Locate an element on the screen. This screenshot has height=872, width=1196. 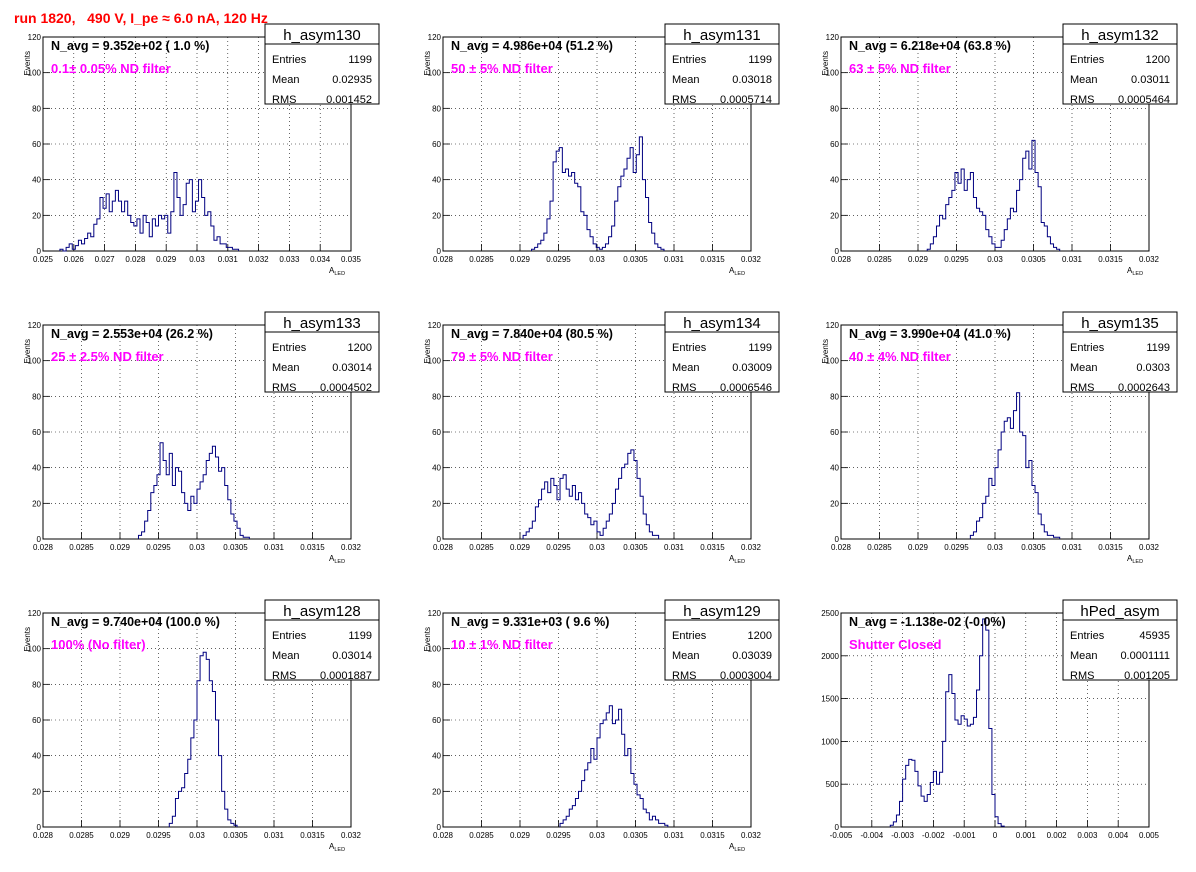
filter-label: 10 ± 1% ND filter is located at coordinates (502, 644).